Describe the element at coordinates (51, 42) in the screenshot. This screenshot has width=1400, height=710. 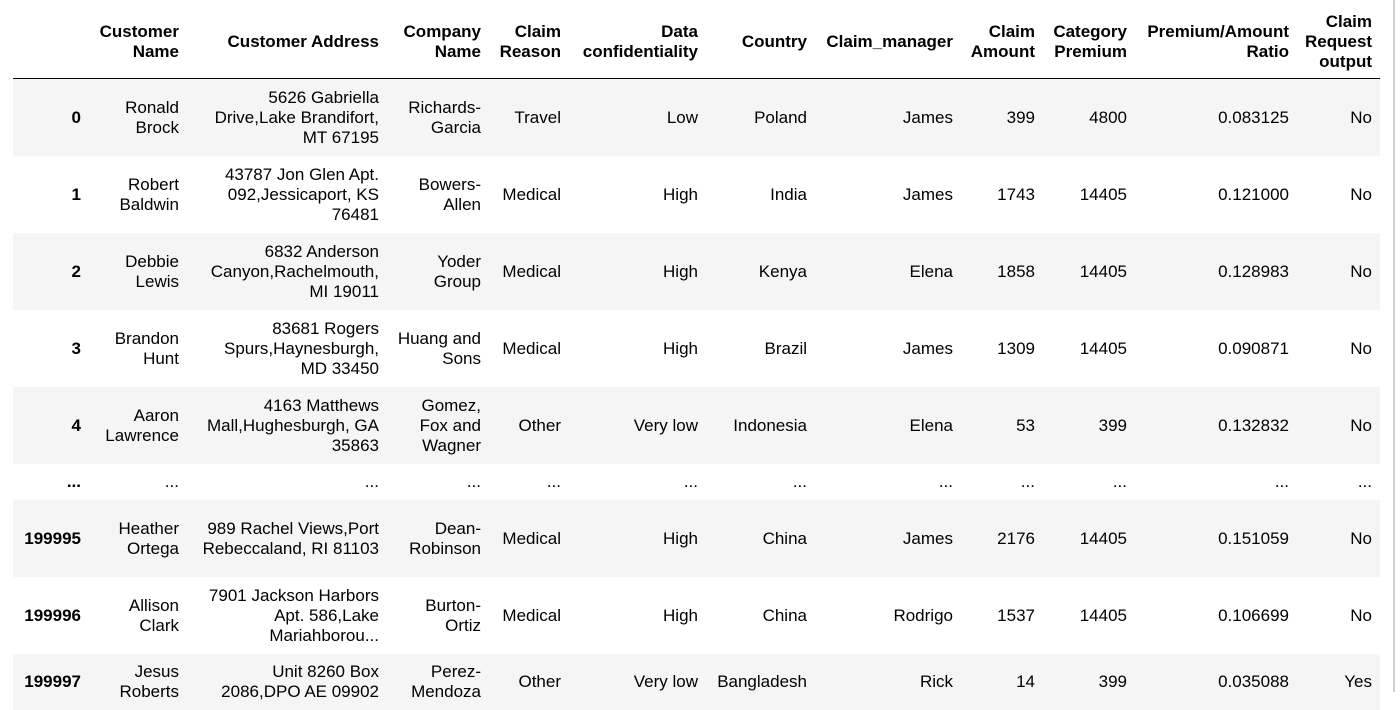
I see `index-header` at that location.